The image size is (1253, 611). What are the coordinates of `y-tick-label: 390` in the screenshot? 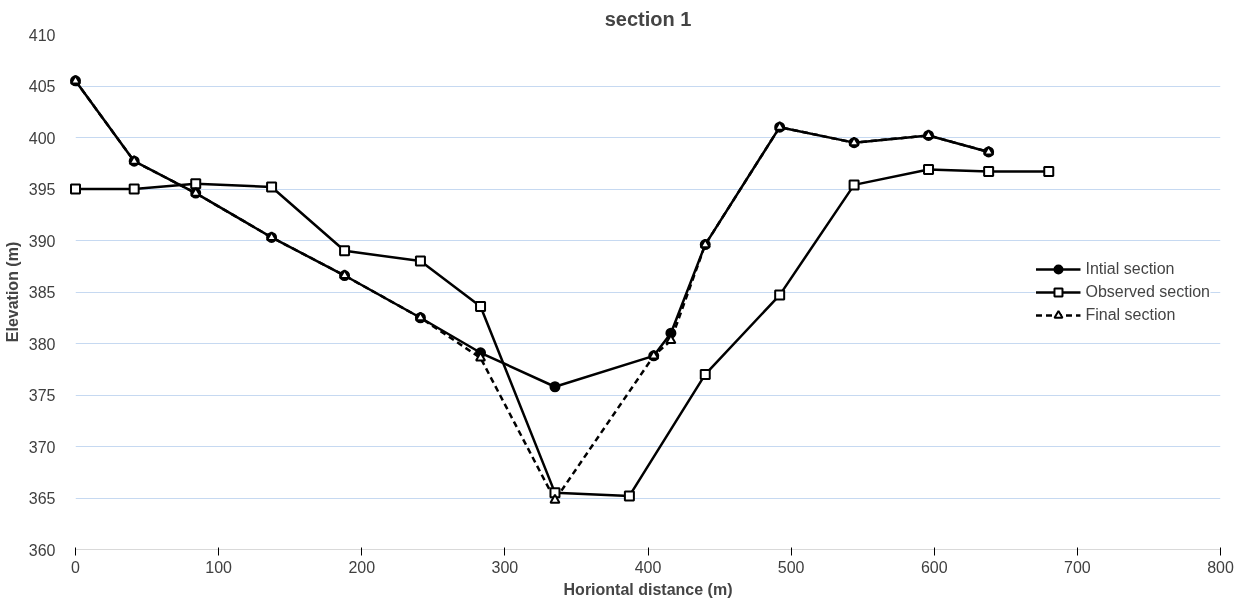 It's located at (42, 241).